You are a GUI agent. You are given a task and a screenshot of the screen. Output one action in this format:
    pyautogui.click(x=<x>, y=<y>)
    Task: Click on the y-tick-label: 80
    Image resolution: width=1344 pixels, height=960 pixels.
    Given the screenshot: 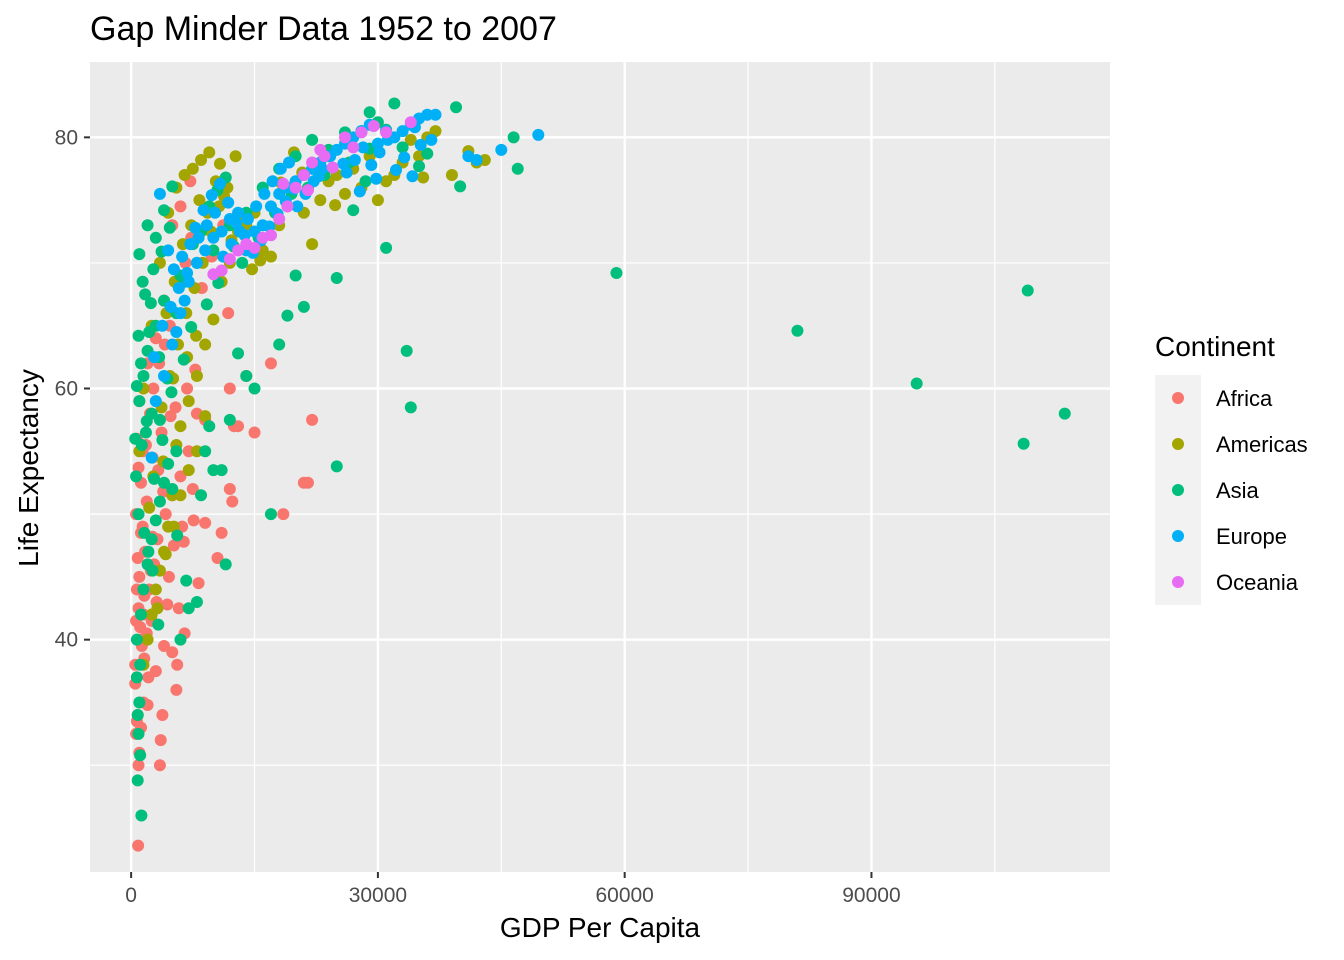 What is the action you would take?
    pyautogui.click(x=66, y=137)
    